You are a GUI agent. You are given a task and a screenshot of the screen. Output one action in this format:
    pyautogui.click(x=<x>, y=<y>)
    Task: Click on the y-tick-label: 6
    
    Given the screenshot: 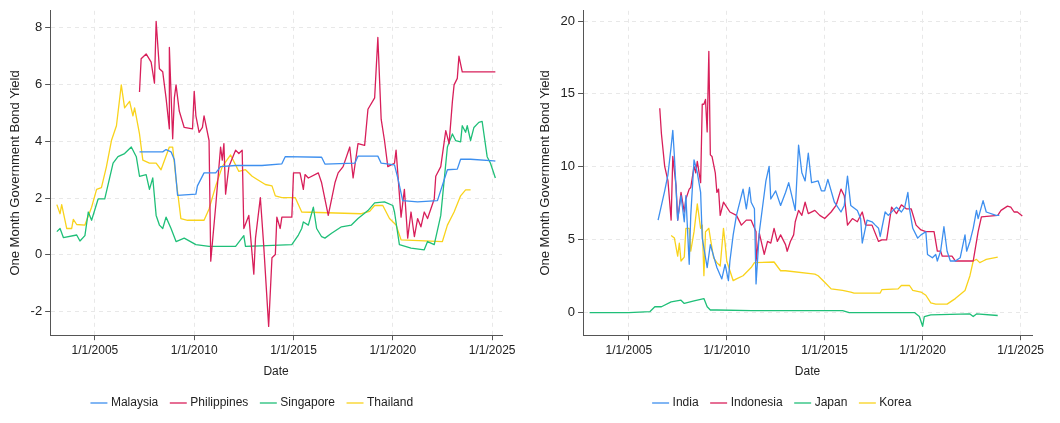 What is the action you would take?
    pyautogui.click(x=38, y=84)
    